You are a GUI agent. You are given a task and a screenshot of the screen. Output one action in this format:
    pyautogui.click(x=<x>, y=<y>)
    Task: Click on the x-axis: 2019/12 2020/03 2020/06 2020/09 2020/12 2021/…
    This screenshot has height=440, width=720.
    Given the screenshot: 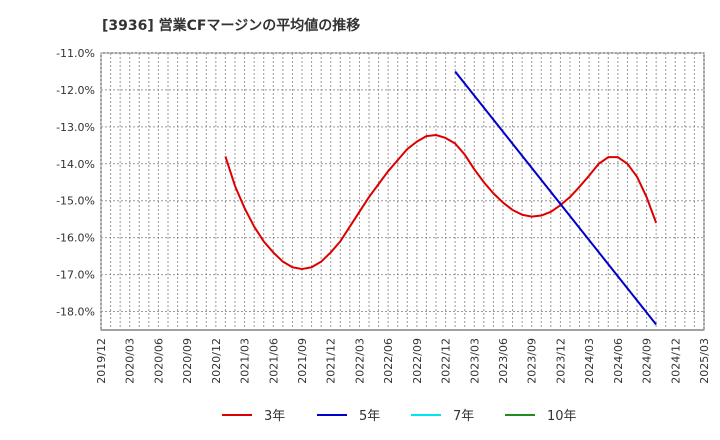 What is the action you would take?
    pyautogui.click(x=403, y=361)
    